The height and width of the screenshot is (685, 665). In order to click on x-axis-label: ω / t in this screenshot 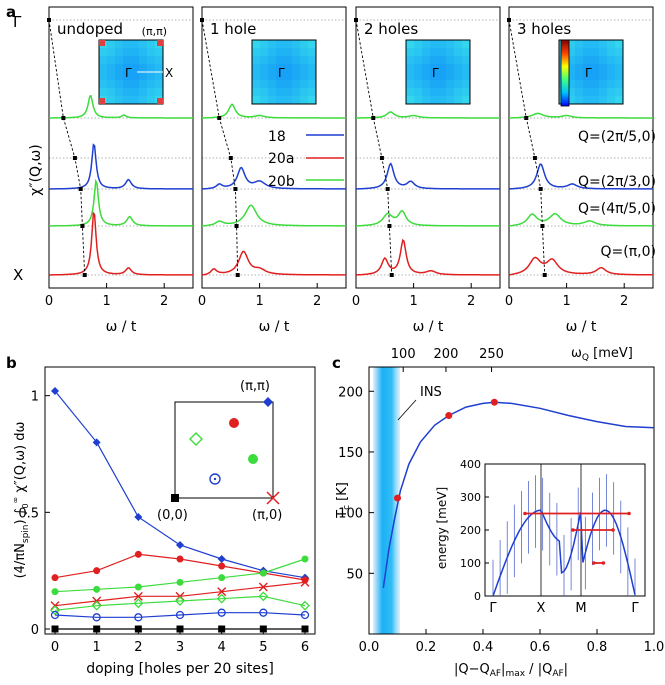, I will do `click(274, 327)`.